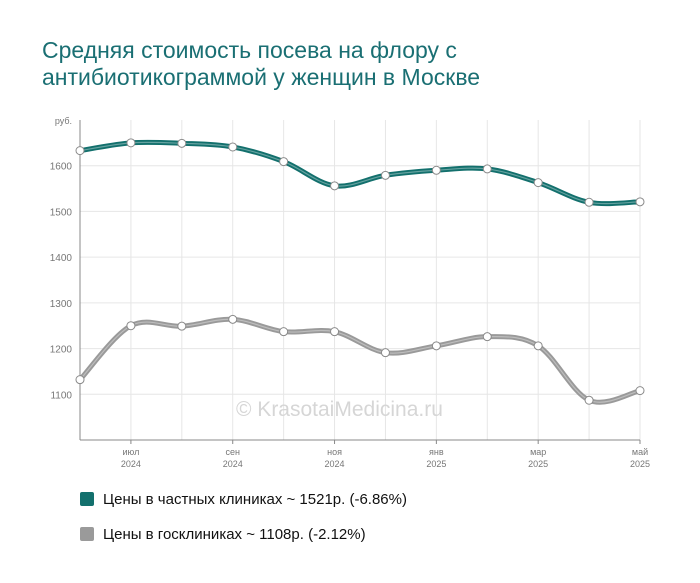  Describe the element at coordinates (61, 304) in the screenshot. I see `y-tick-label: 1300` at that location.